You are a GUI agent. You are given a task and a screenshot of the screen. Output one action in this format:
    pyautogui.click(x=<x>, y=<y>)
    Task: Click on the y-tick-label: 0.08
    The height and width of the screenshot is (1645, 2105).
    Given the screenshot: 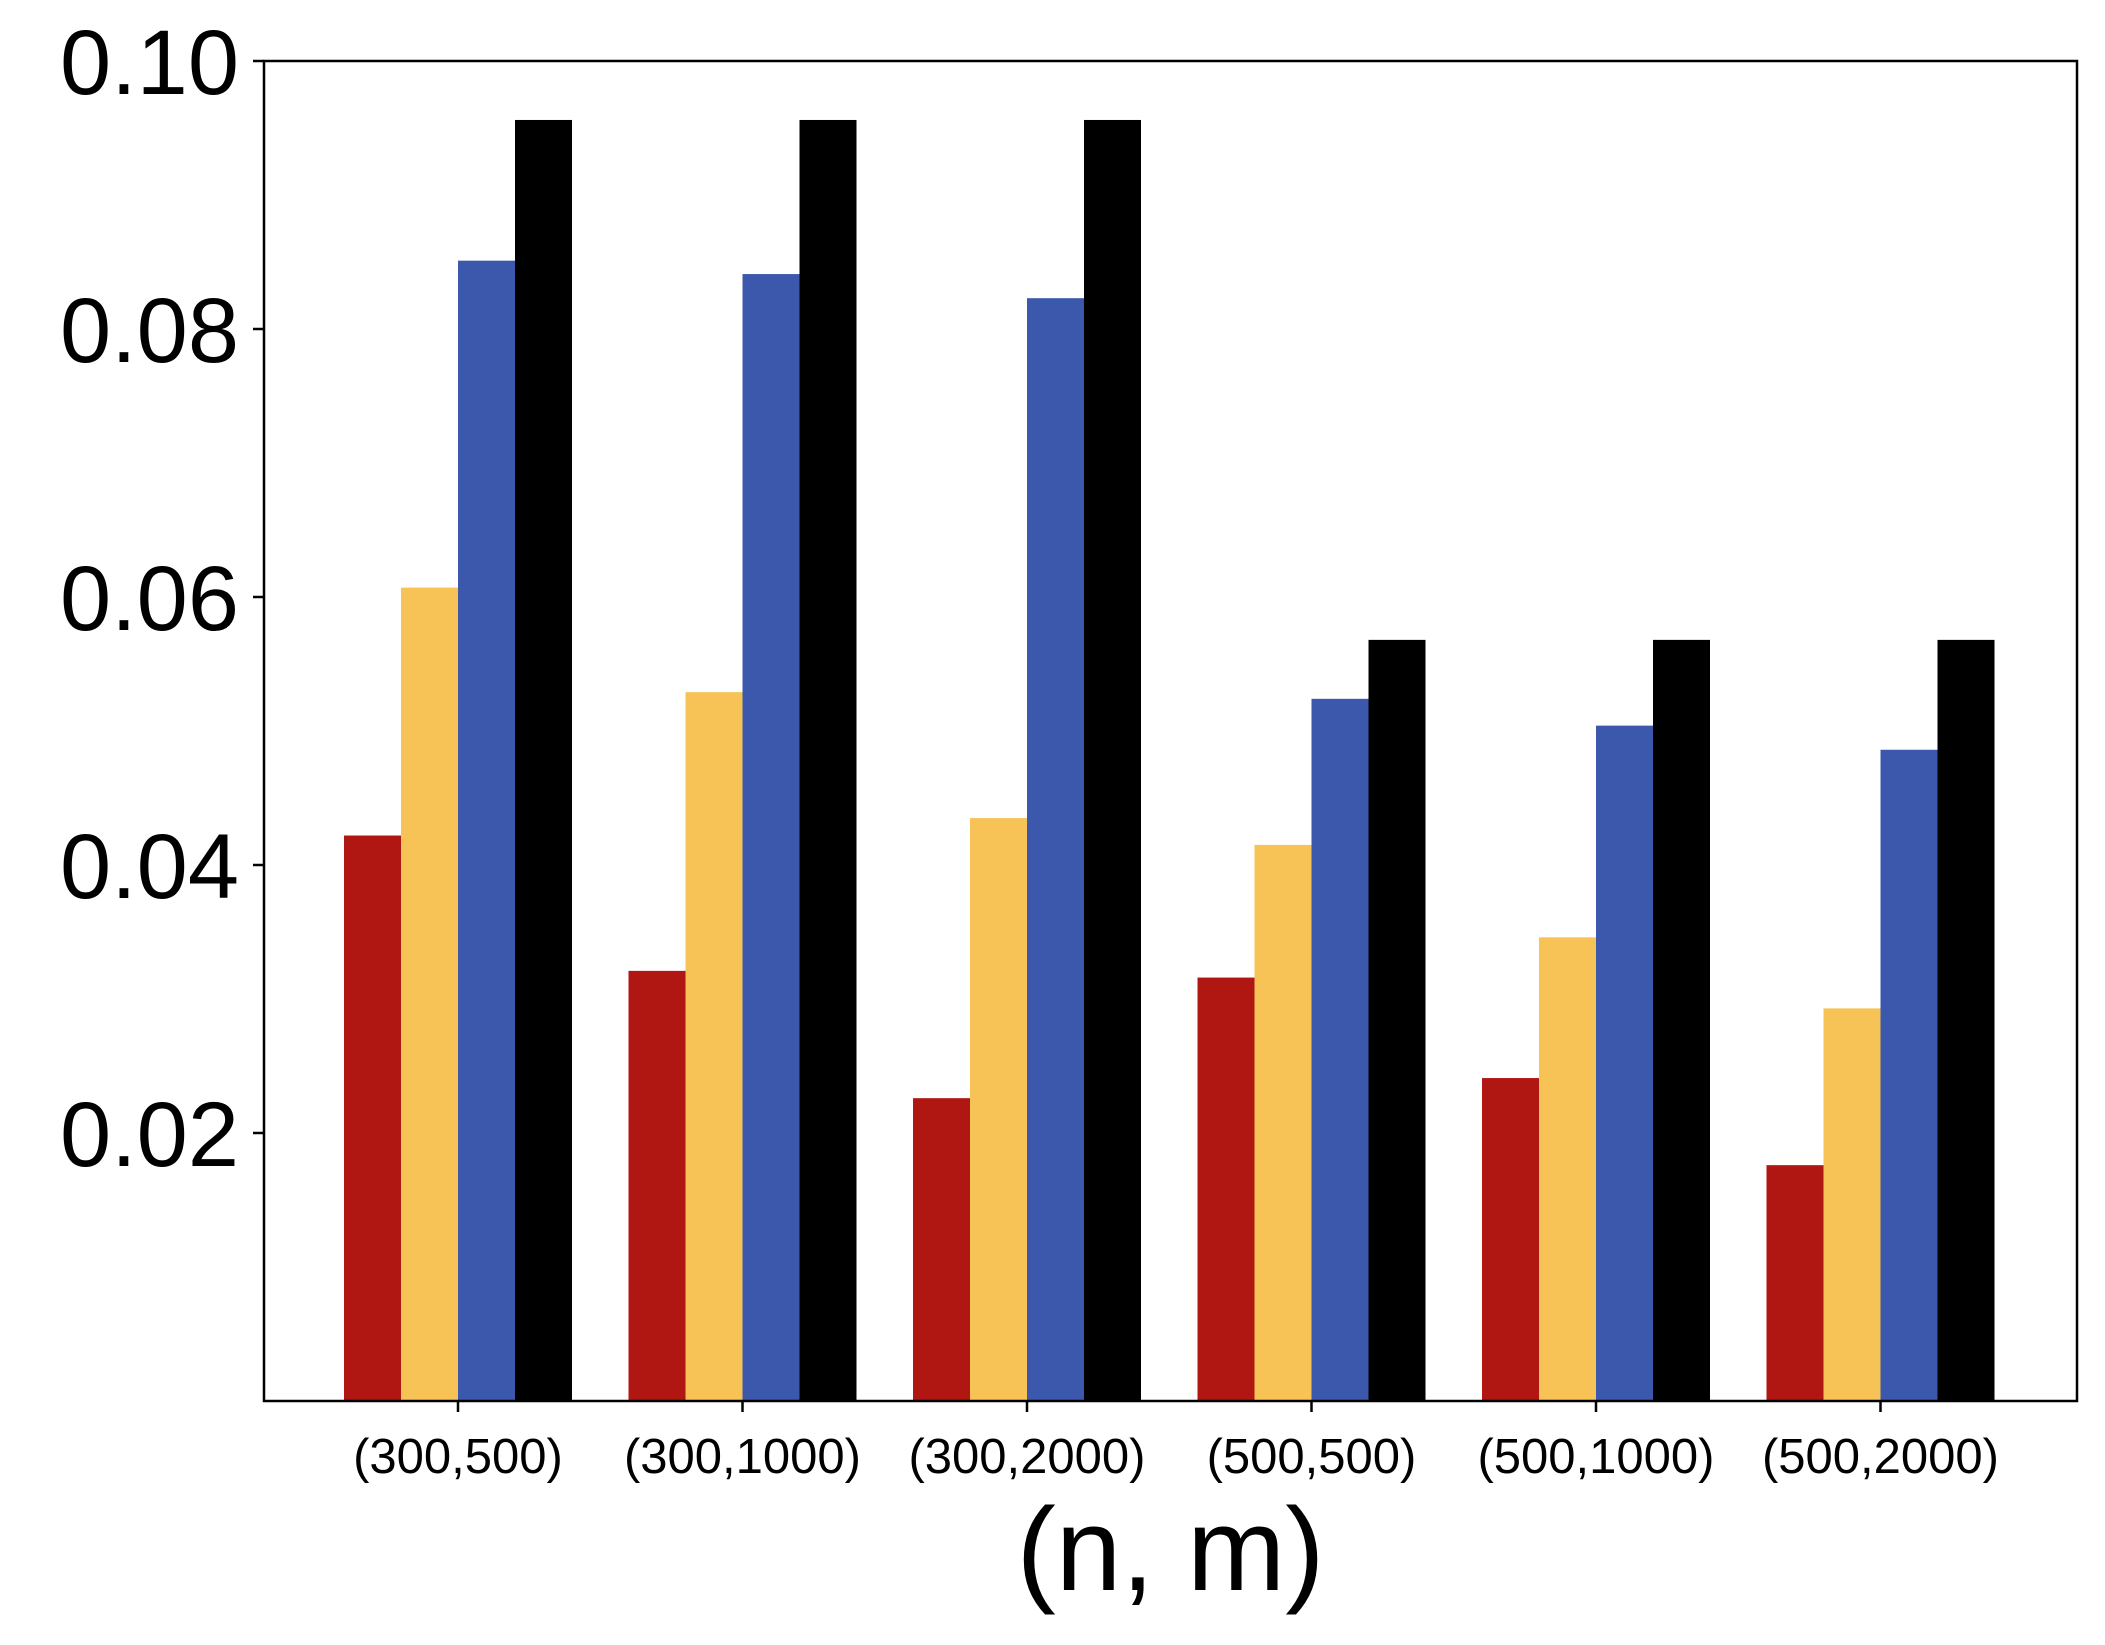 What is the action you would take?
    pyautogui.click(x=149, y=331)
    